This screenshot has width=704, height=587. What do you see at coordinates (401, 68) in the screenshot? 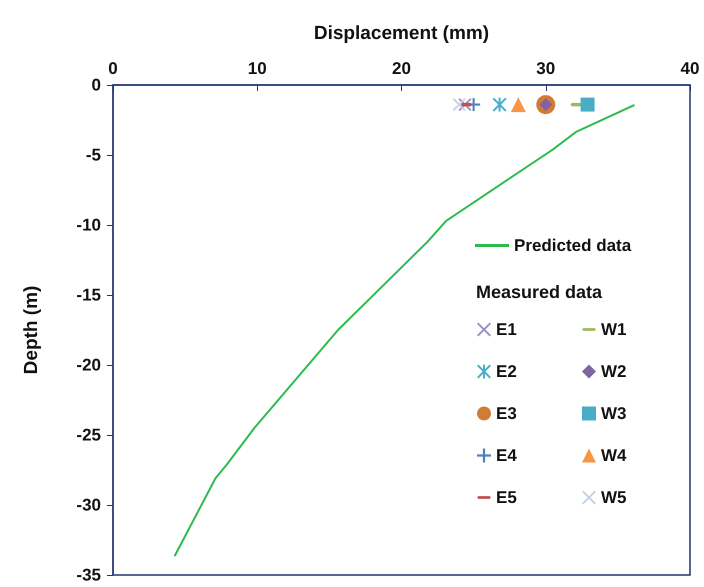
I see `x-tick-label: 20` at bounding box center [401, 68].